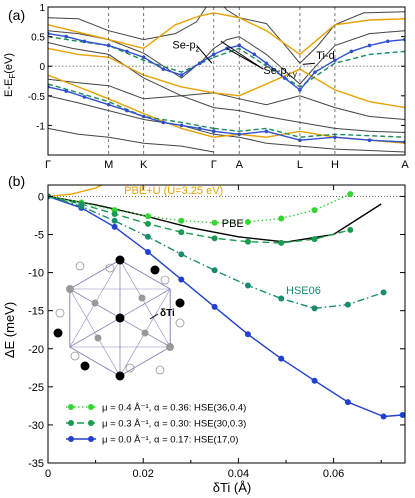 The width and height of the screenshot is (415, 498). What do you see at coordinates (300, 165) in the screenshot?
I see `kpoint-label: L` at bounding box center [300, 165].